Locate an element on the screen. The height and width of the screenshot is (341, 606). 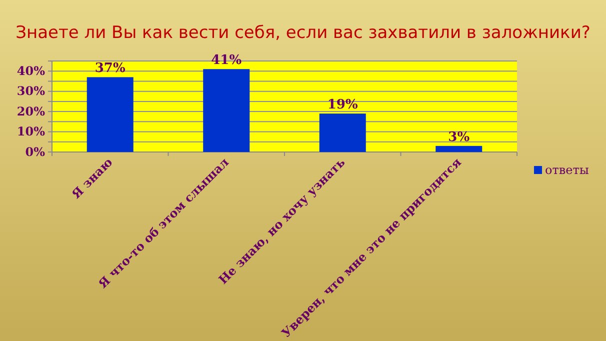
y-tick-label: 40% is located at coordinates (31, 71).